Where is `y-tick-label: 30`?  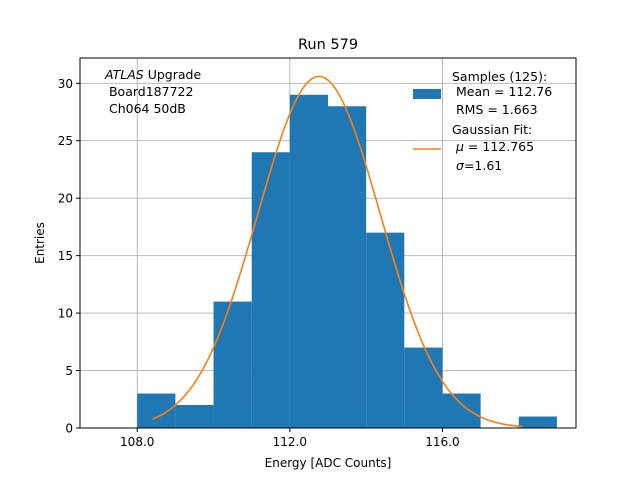
y-tick-label: 30 is located at coordinates (65, 84).